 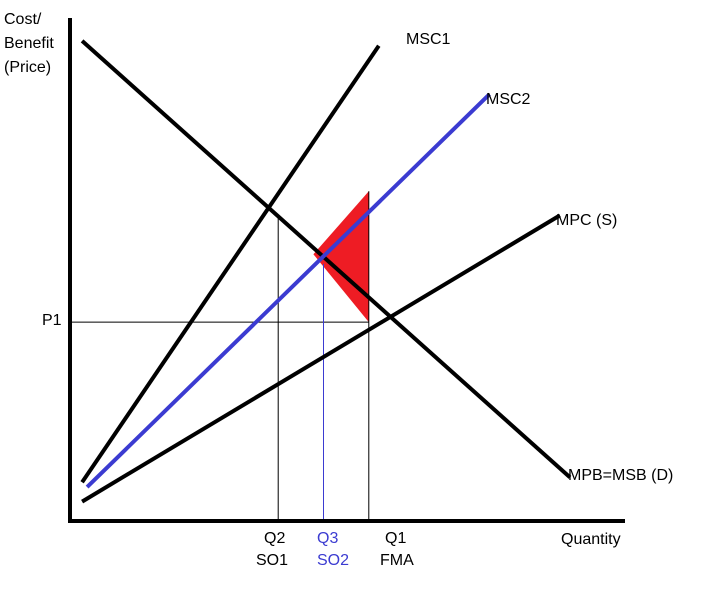 I want to click on mpc-label: MPC (S), so click(x=586, y=220).